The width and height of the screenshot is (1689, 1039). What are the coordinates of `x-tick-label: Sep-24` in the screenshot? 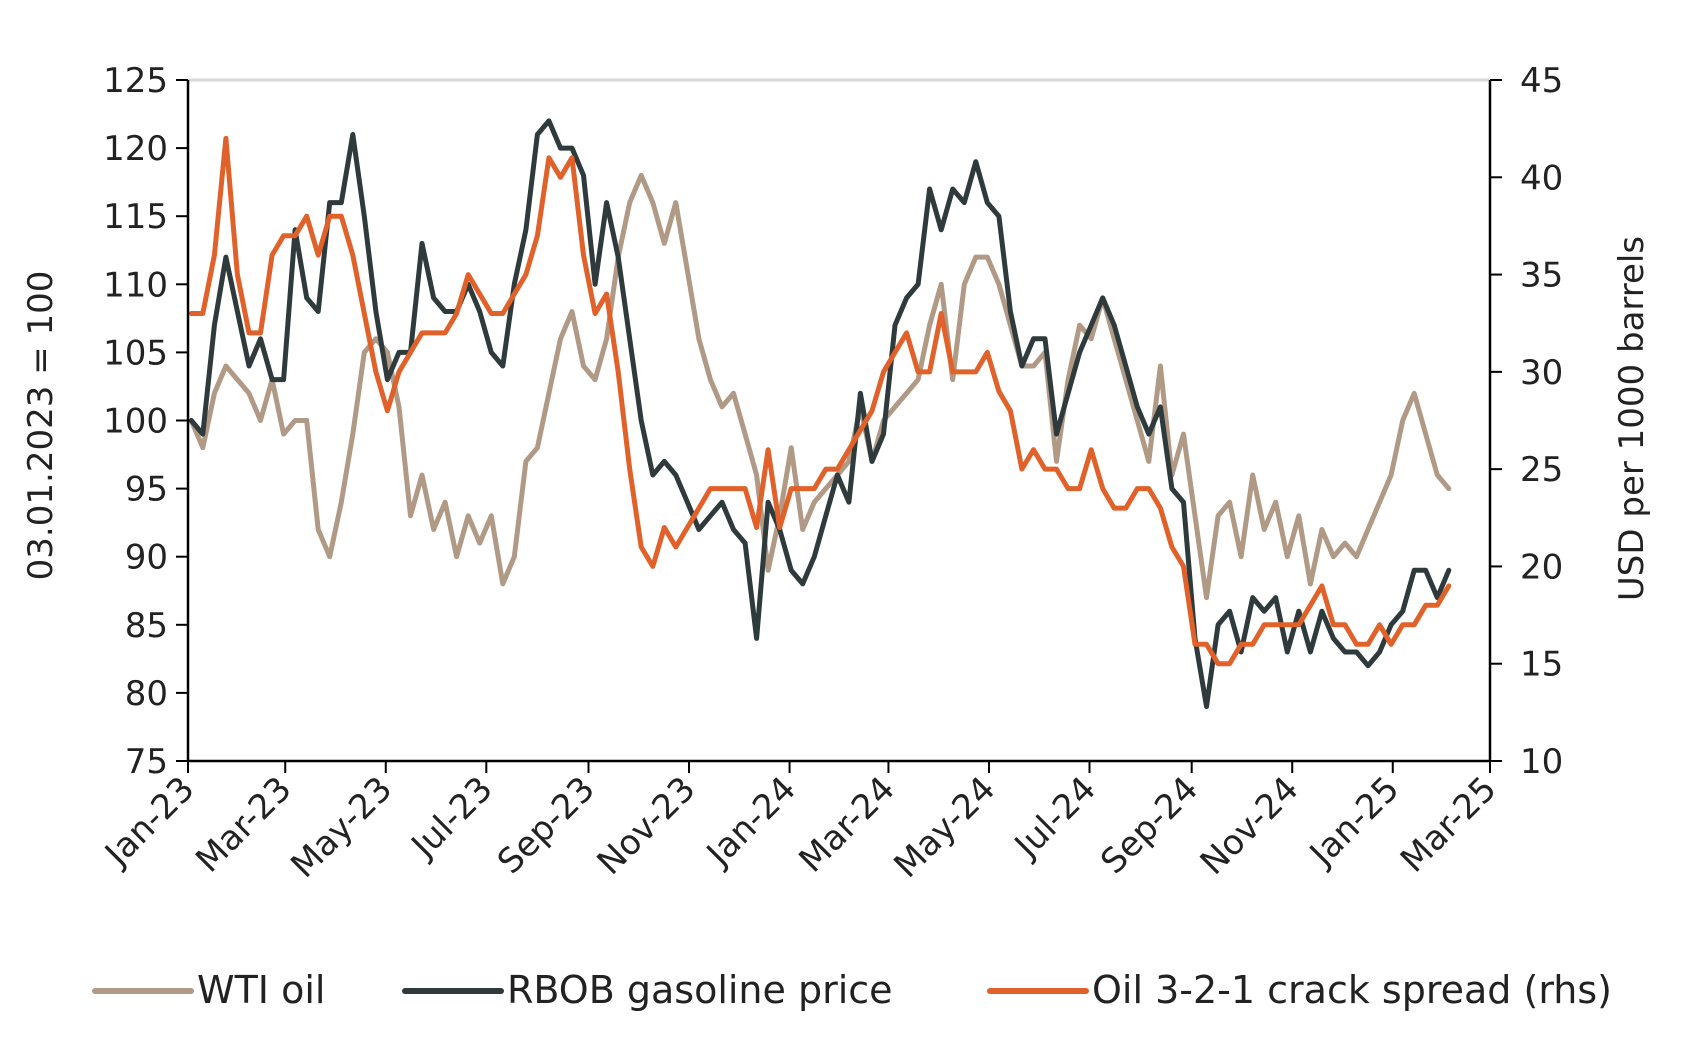 It's located at (1149, 825).